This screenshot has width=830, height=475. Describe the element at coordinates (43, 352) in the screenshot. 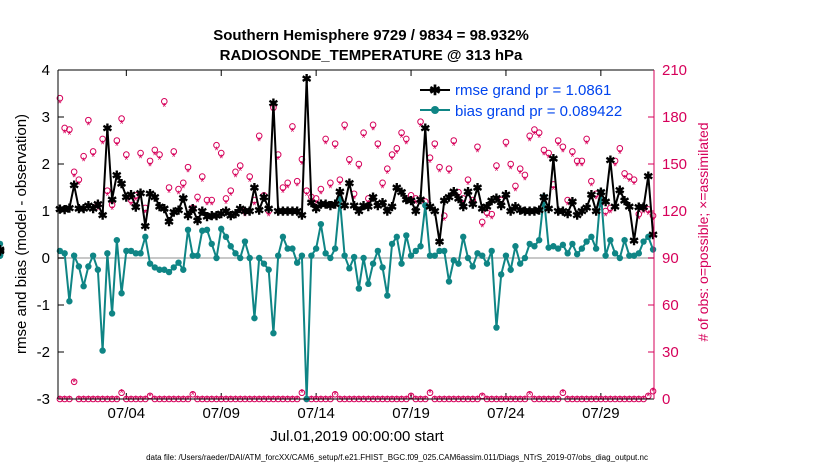

I see `y-tick-label: -2` at that location.